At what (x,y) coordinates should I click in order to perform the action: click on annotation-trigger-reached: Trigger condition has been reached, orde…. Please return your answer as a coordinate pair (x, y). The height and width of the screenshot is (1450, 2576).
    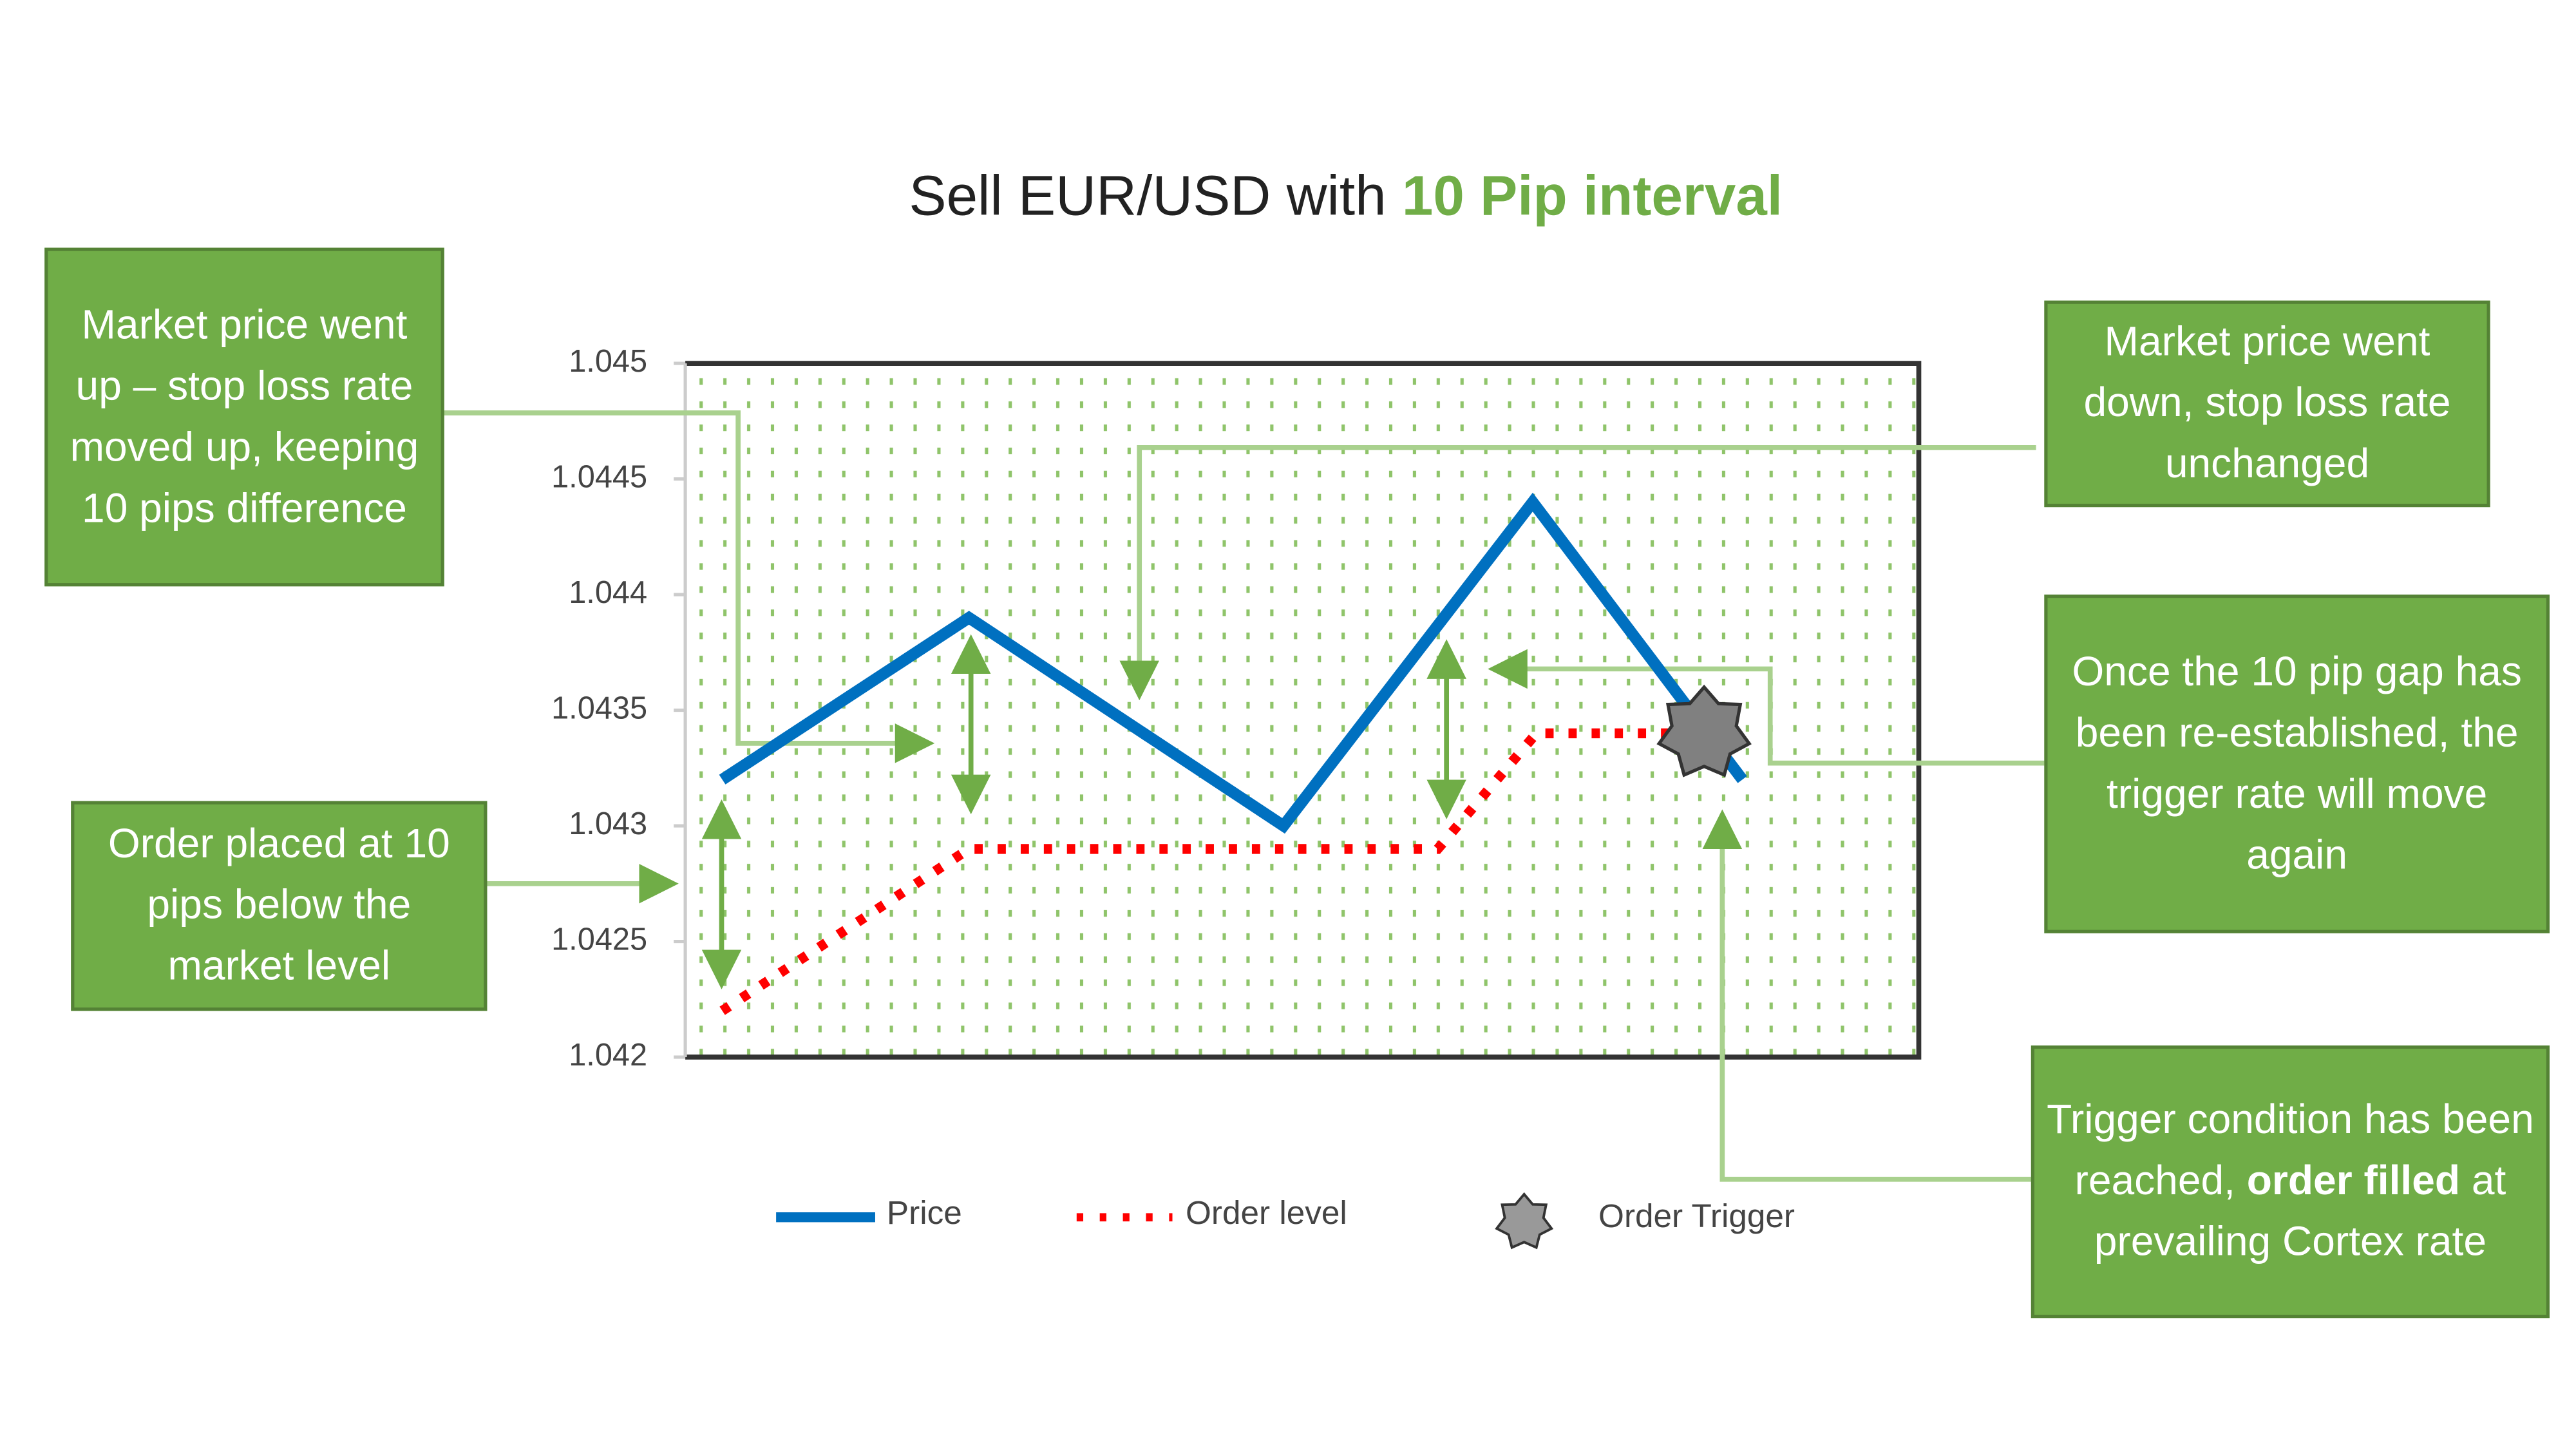
    Looking at the image, I should click on (2291, 1182).